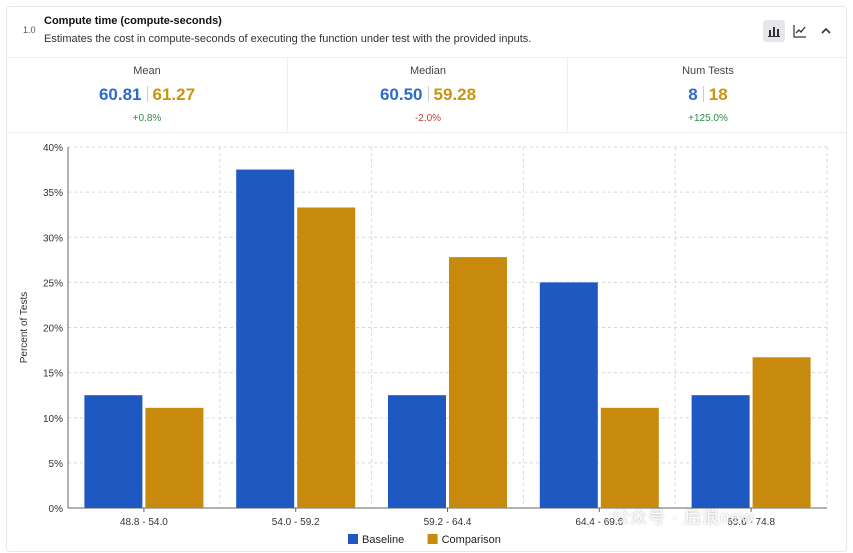 The height and width of the screenshot is (553, 853). I want to click on version-label: 1.0, so click(29, 30).